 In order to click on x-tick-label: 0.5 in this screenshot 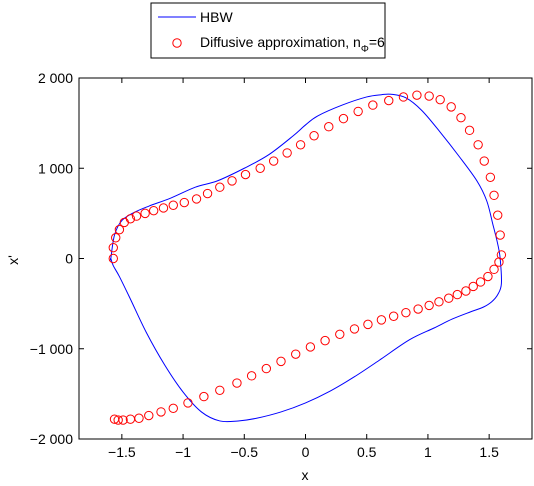, I will do `click(367, 452)`.